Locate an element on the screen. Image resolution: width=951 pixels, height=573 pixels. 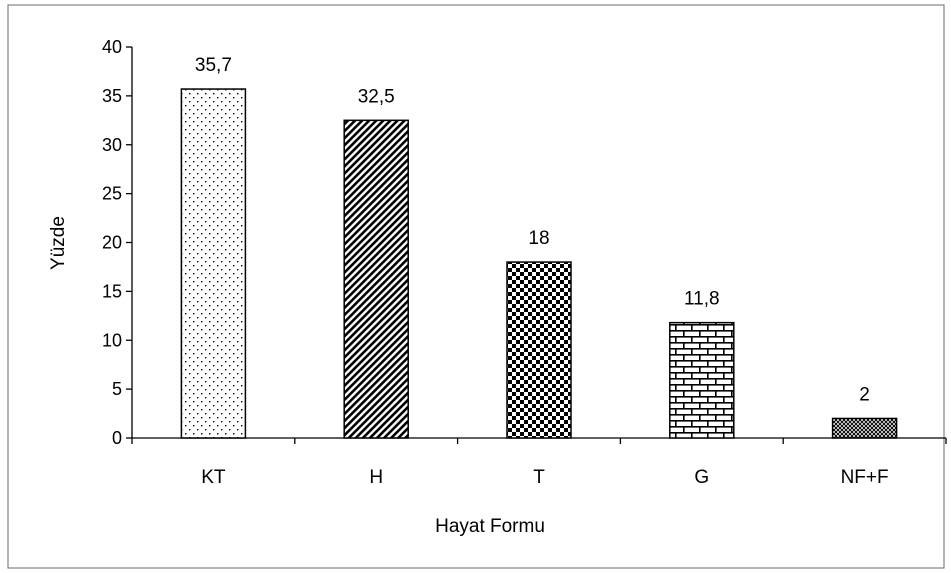
y-tick-label: 20 is located at coordinates (112, 243).